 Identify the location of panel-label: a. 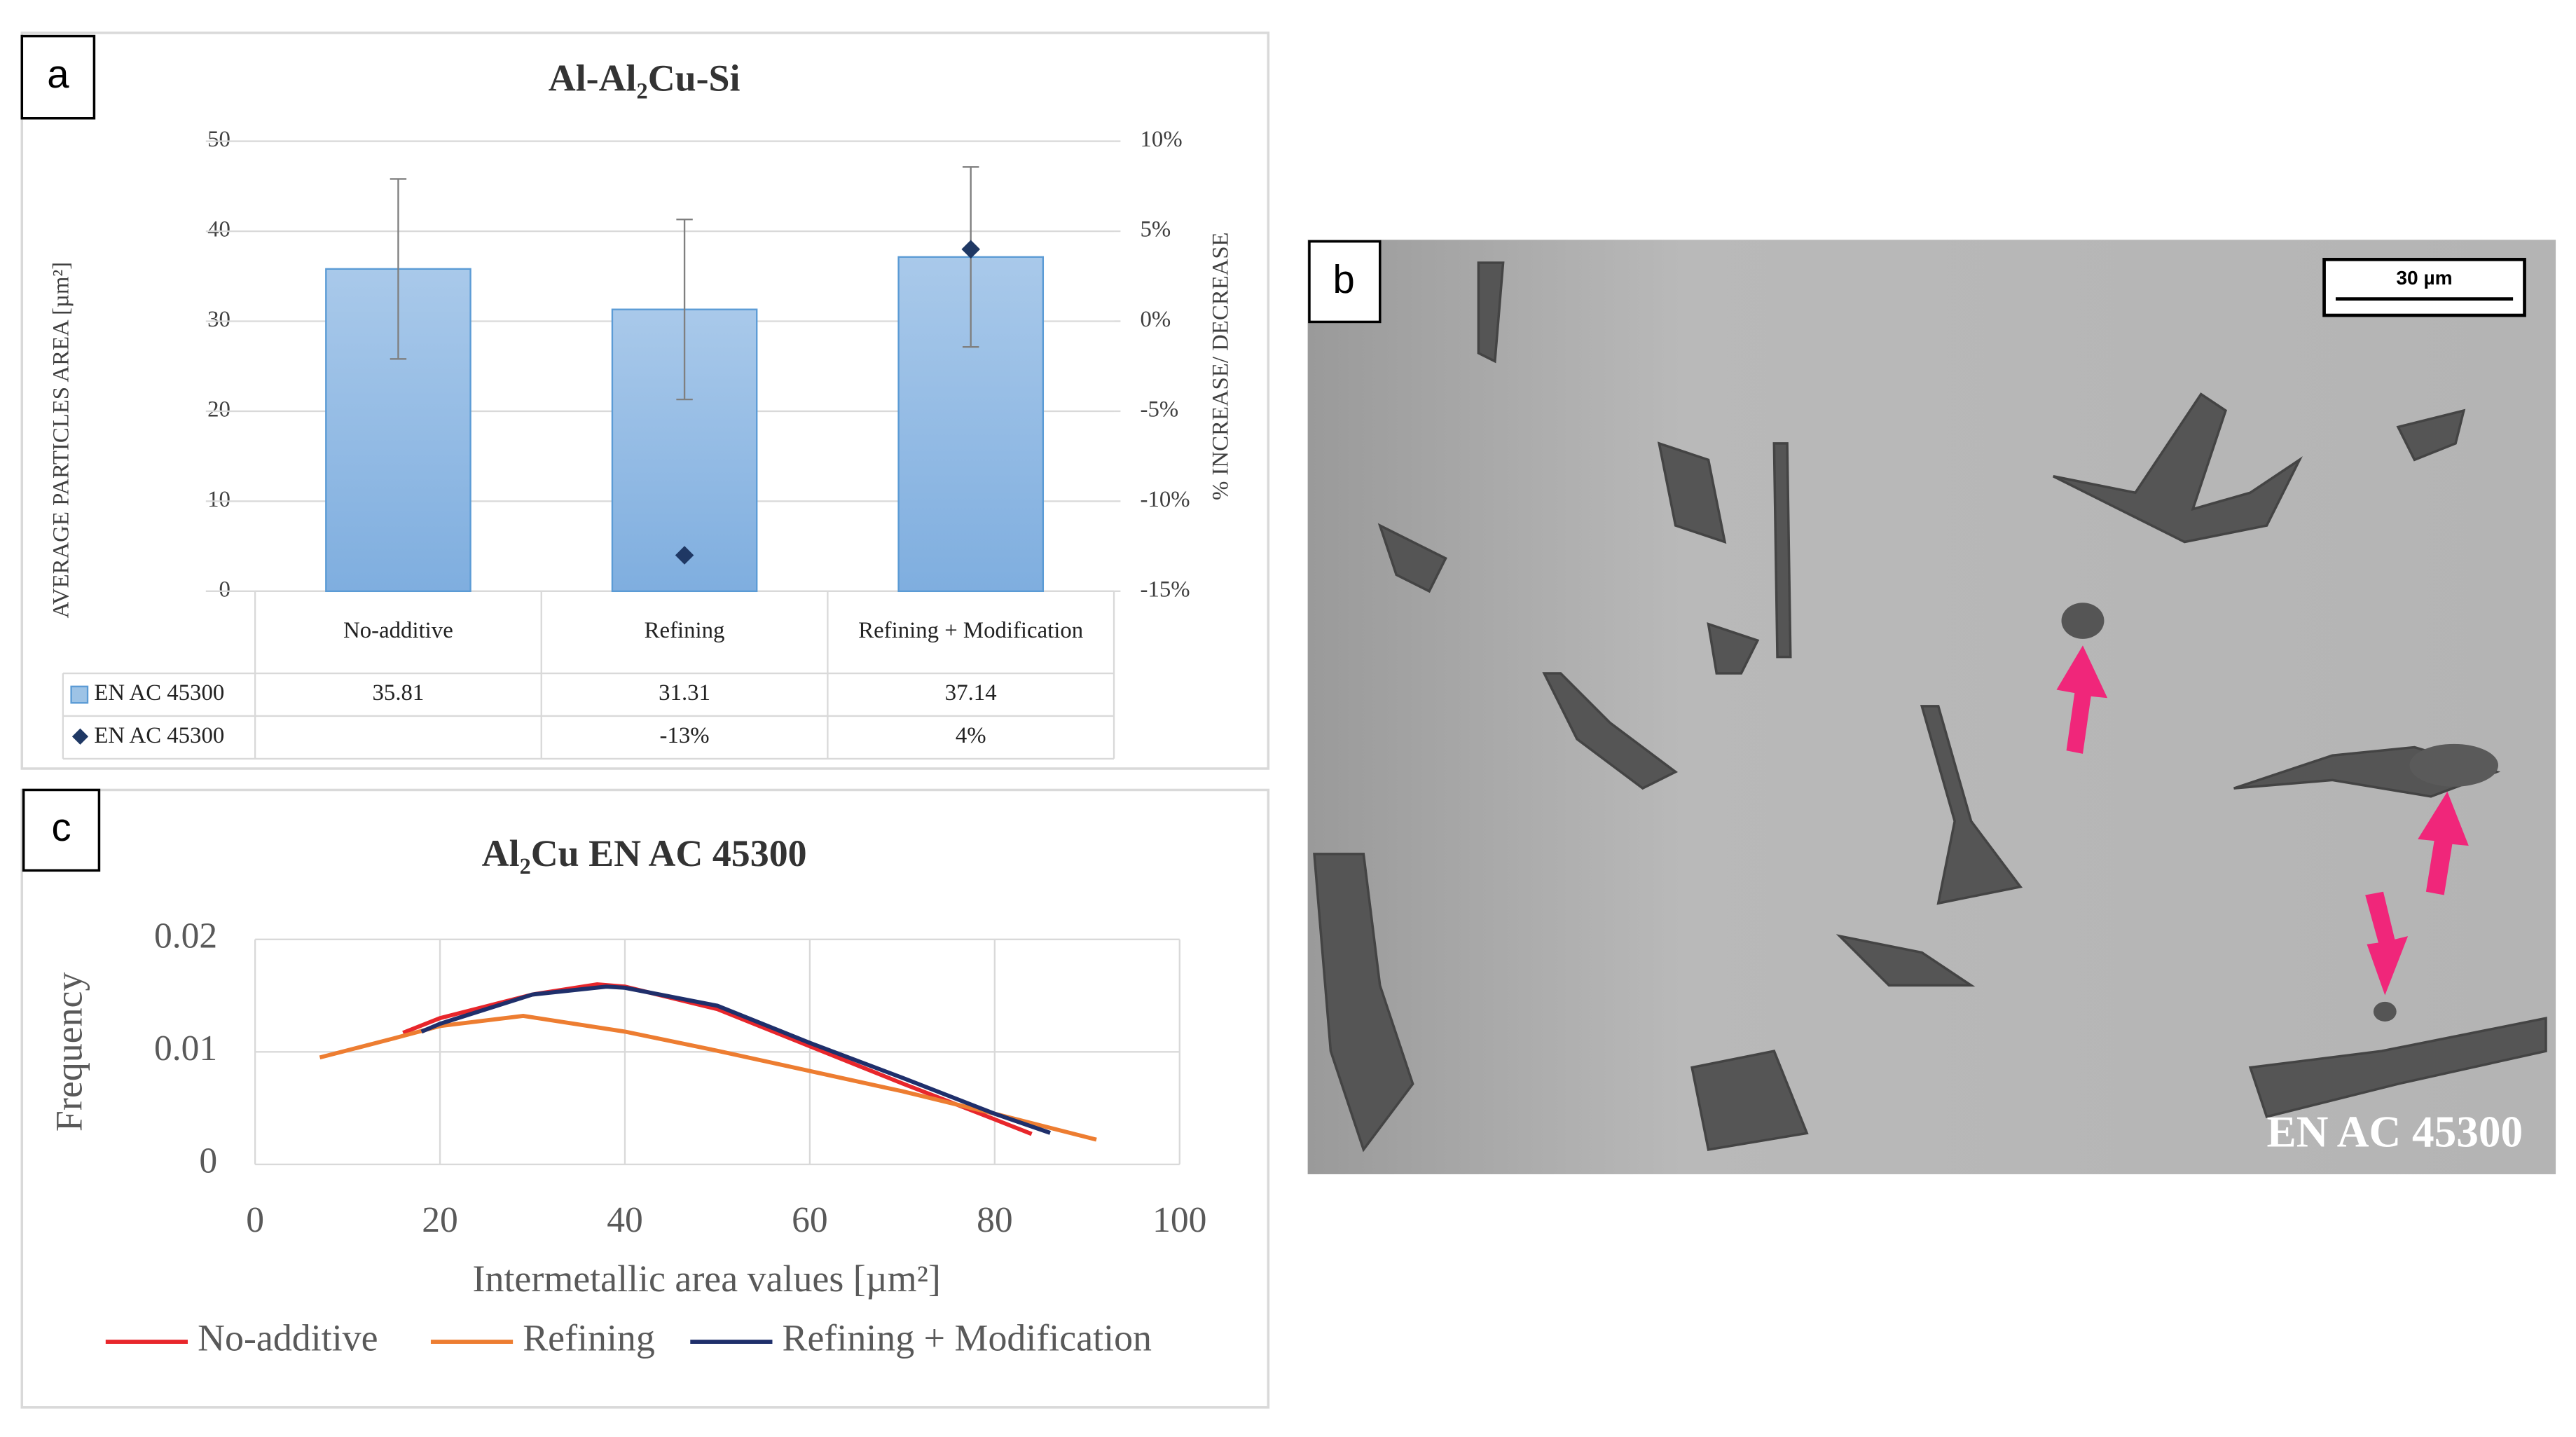
(58, 74).